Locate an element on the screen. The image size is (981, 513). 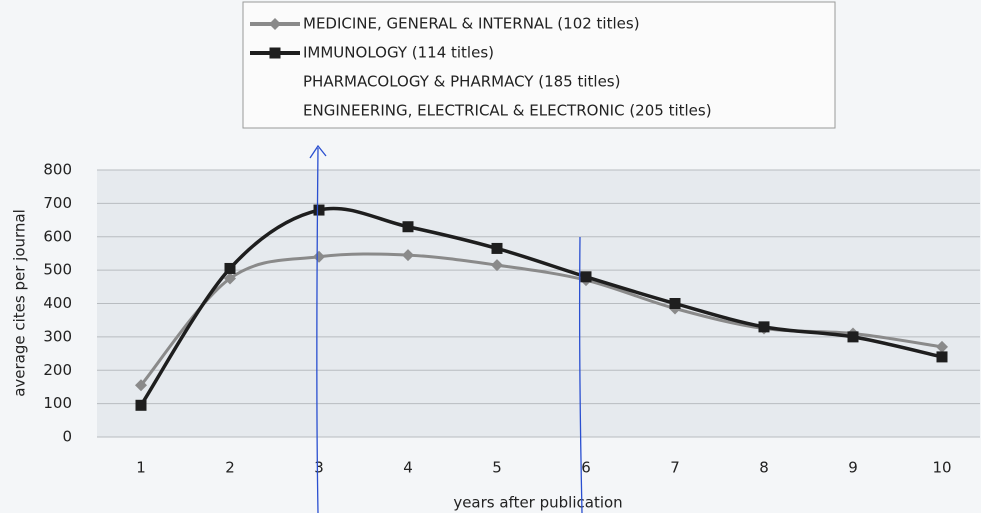
x-tick-label: 5 is located at coordinates (497, 468).